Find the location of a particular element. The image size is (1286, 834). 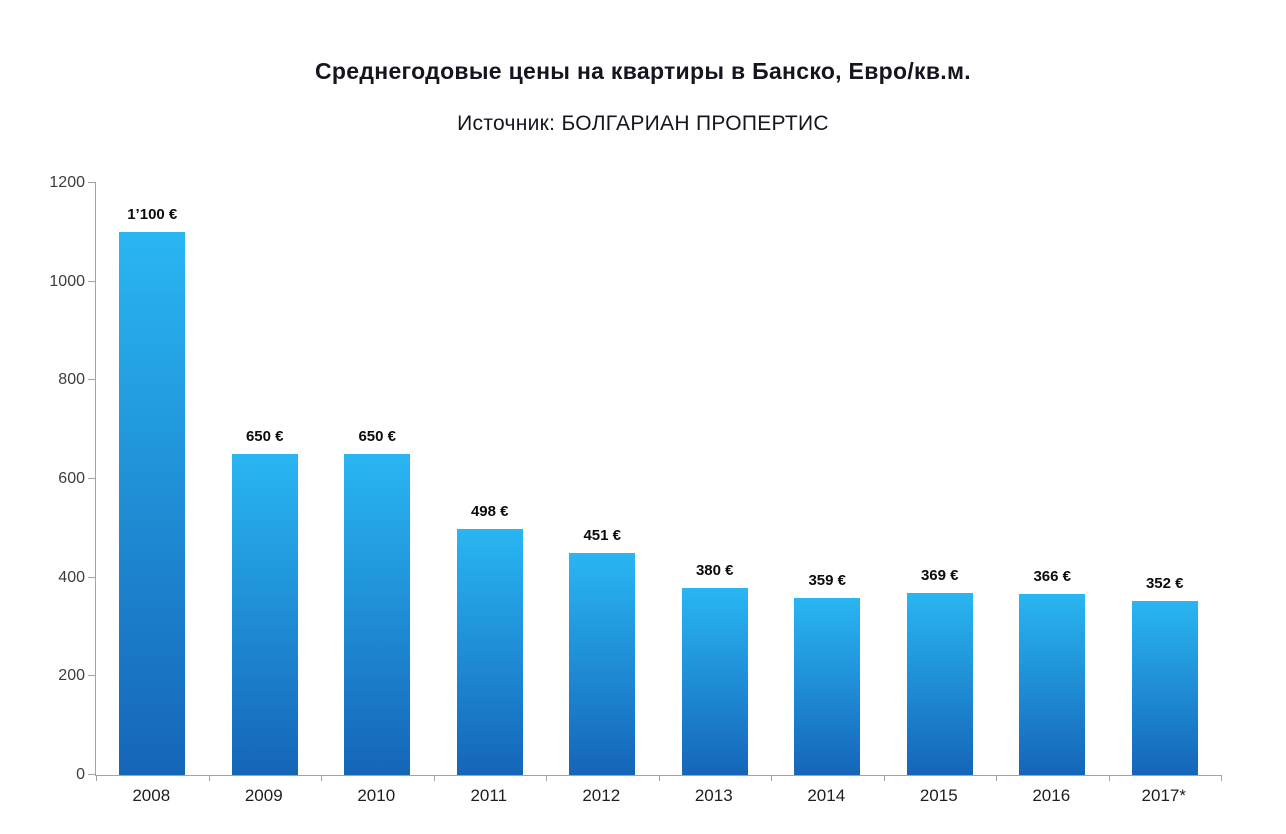

x-tick-label: 2010 is located at coordinates (376, 795).